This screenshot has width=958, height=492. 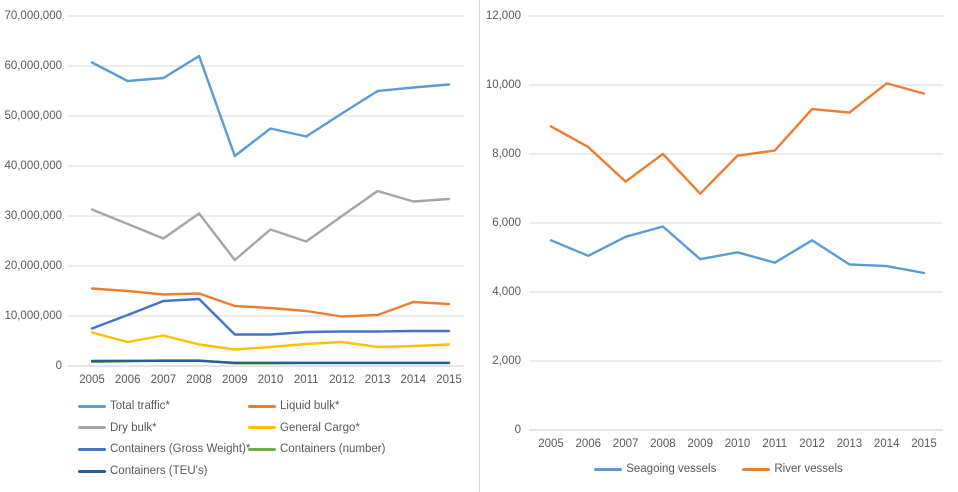 What do you see at coordinates (33, 216) in the screenshot?
I see `y-tick-label: 30,000,000` at bounding box center [33, 216].